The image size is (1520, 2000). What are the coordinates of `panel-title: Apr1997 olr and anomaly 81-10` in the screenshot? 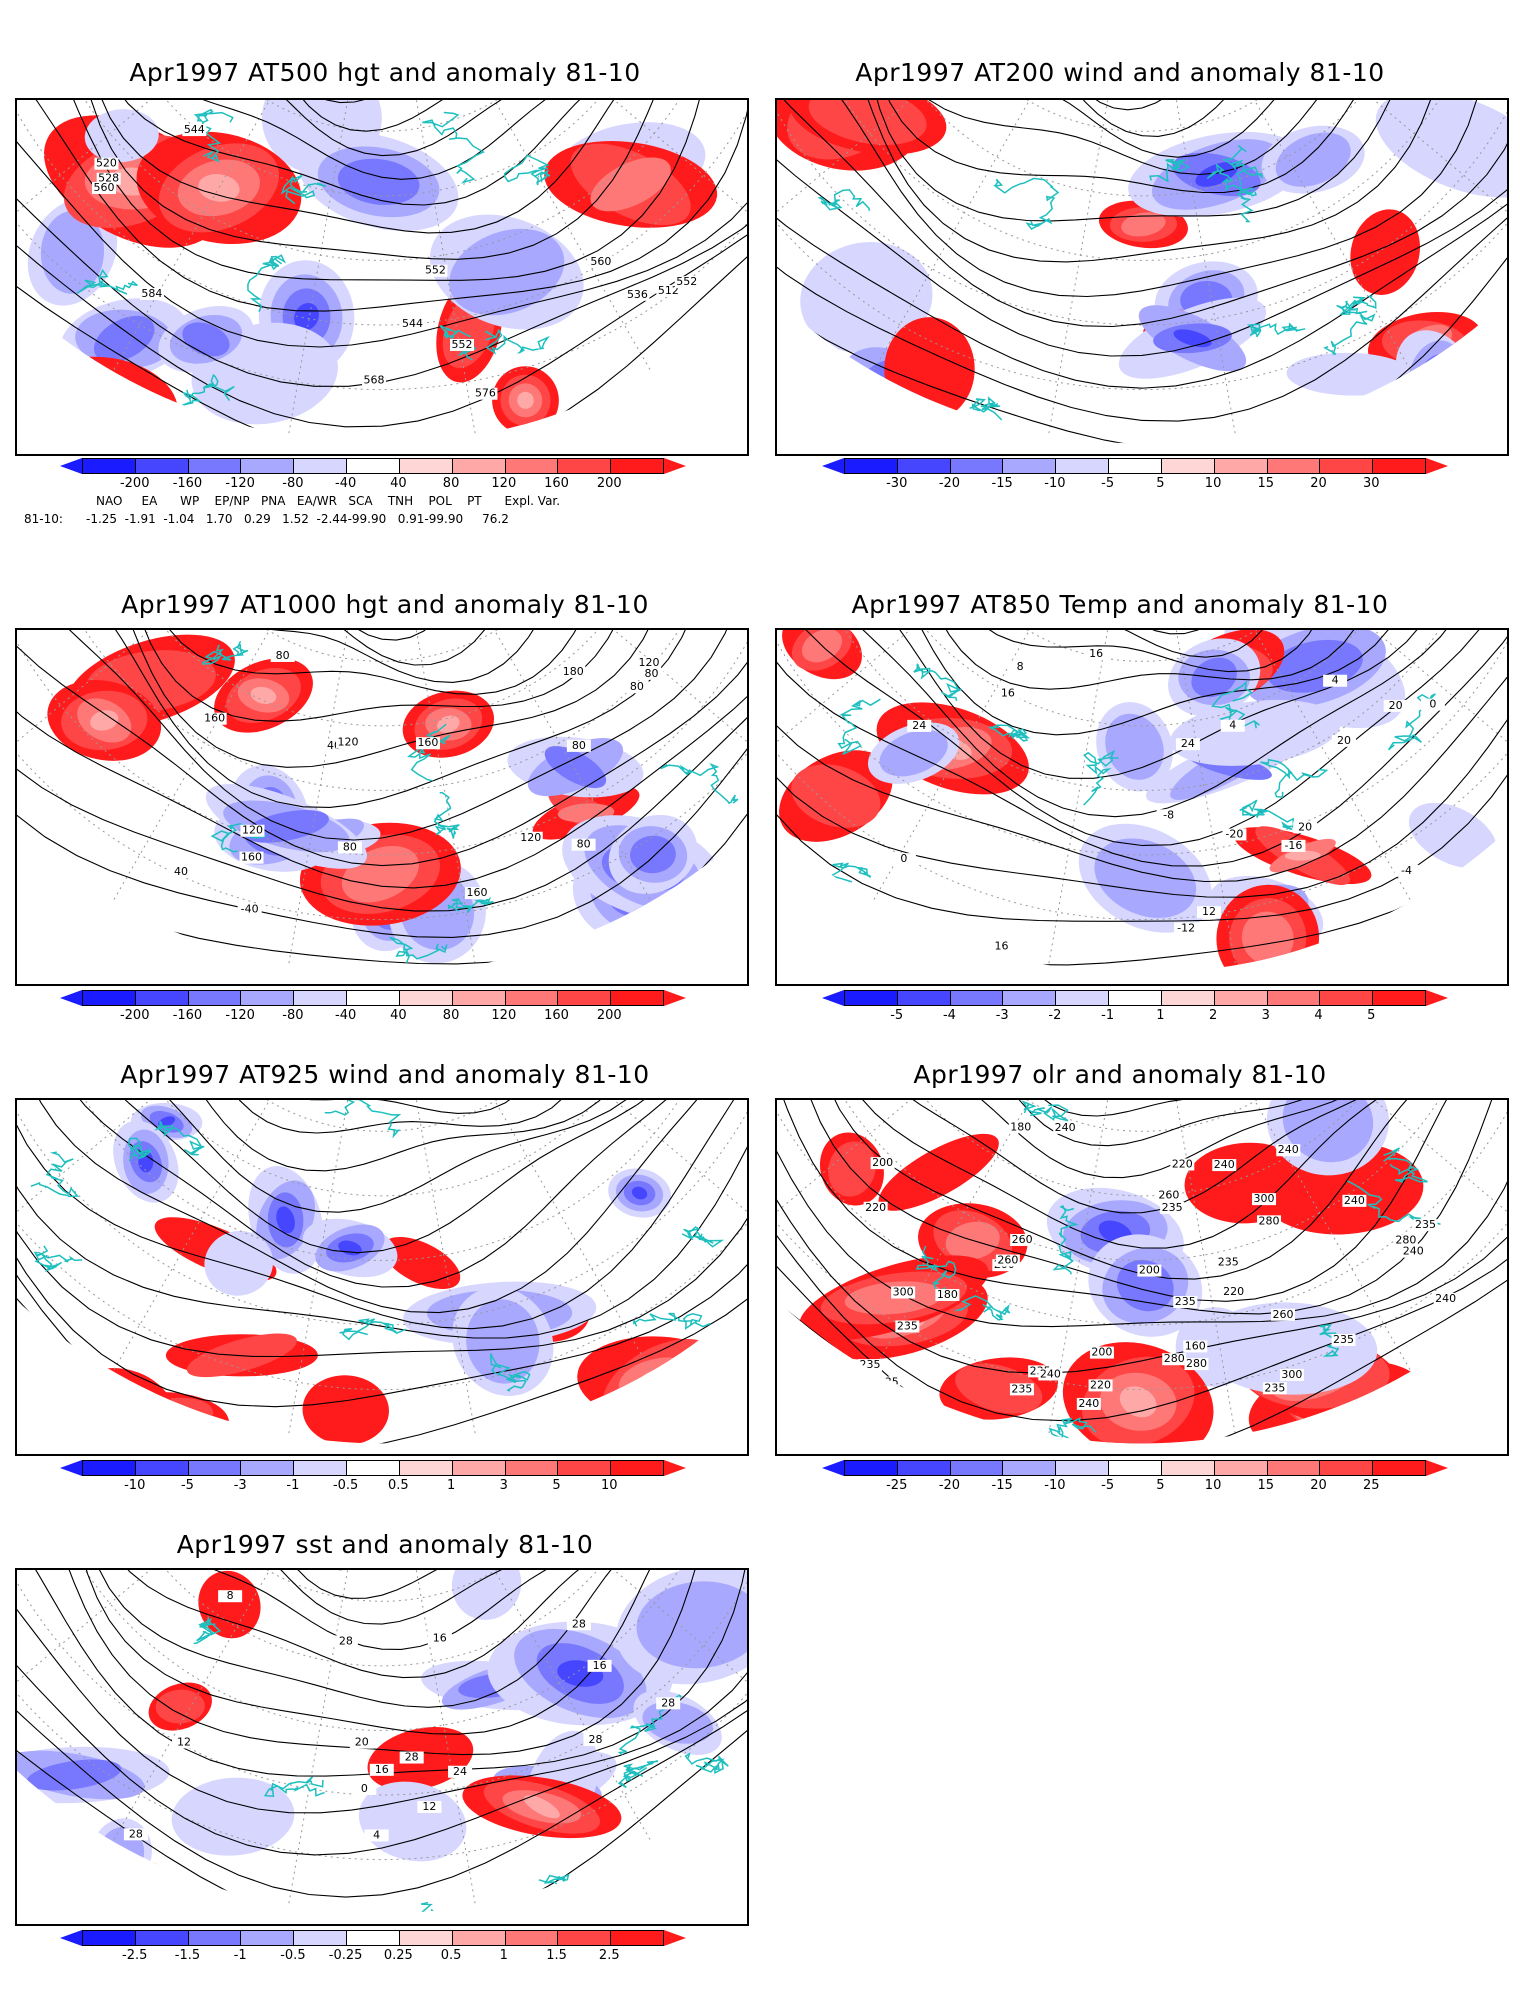 It's located at (1120, 1074).